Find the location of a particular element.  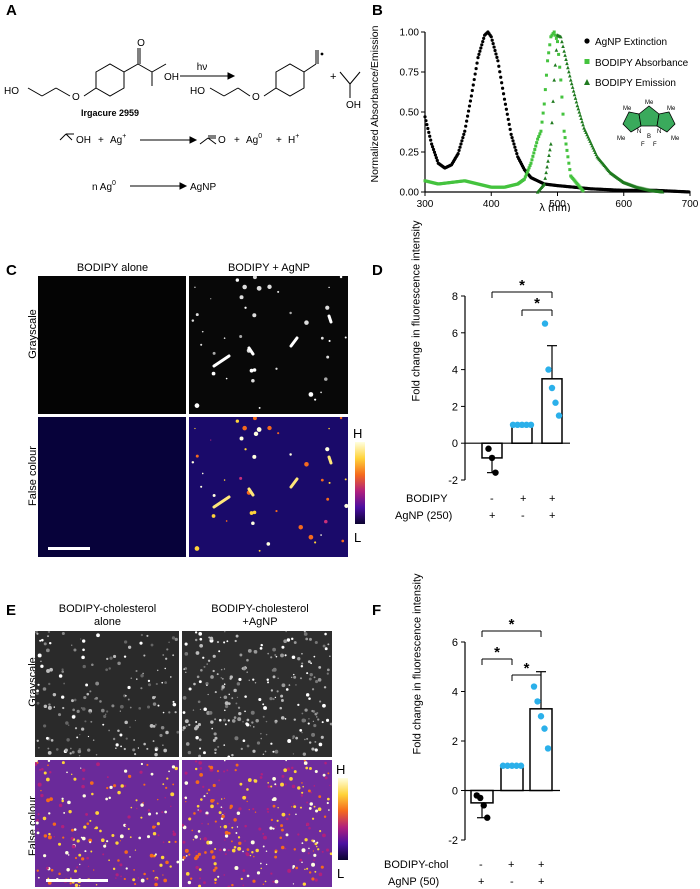

ytick-label: 0 is located at coordinates (455, 444).